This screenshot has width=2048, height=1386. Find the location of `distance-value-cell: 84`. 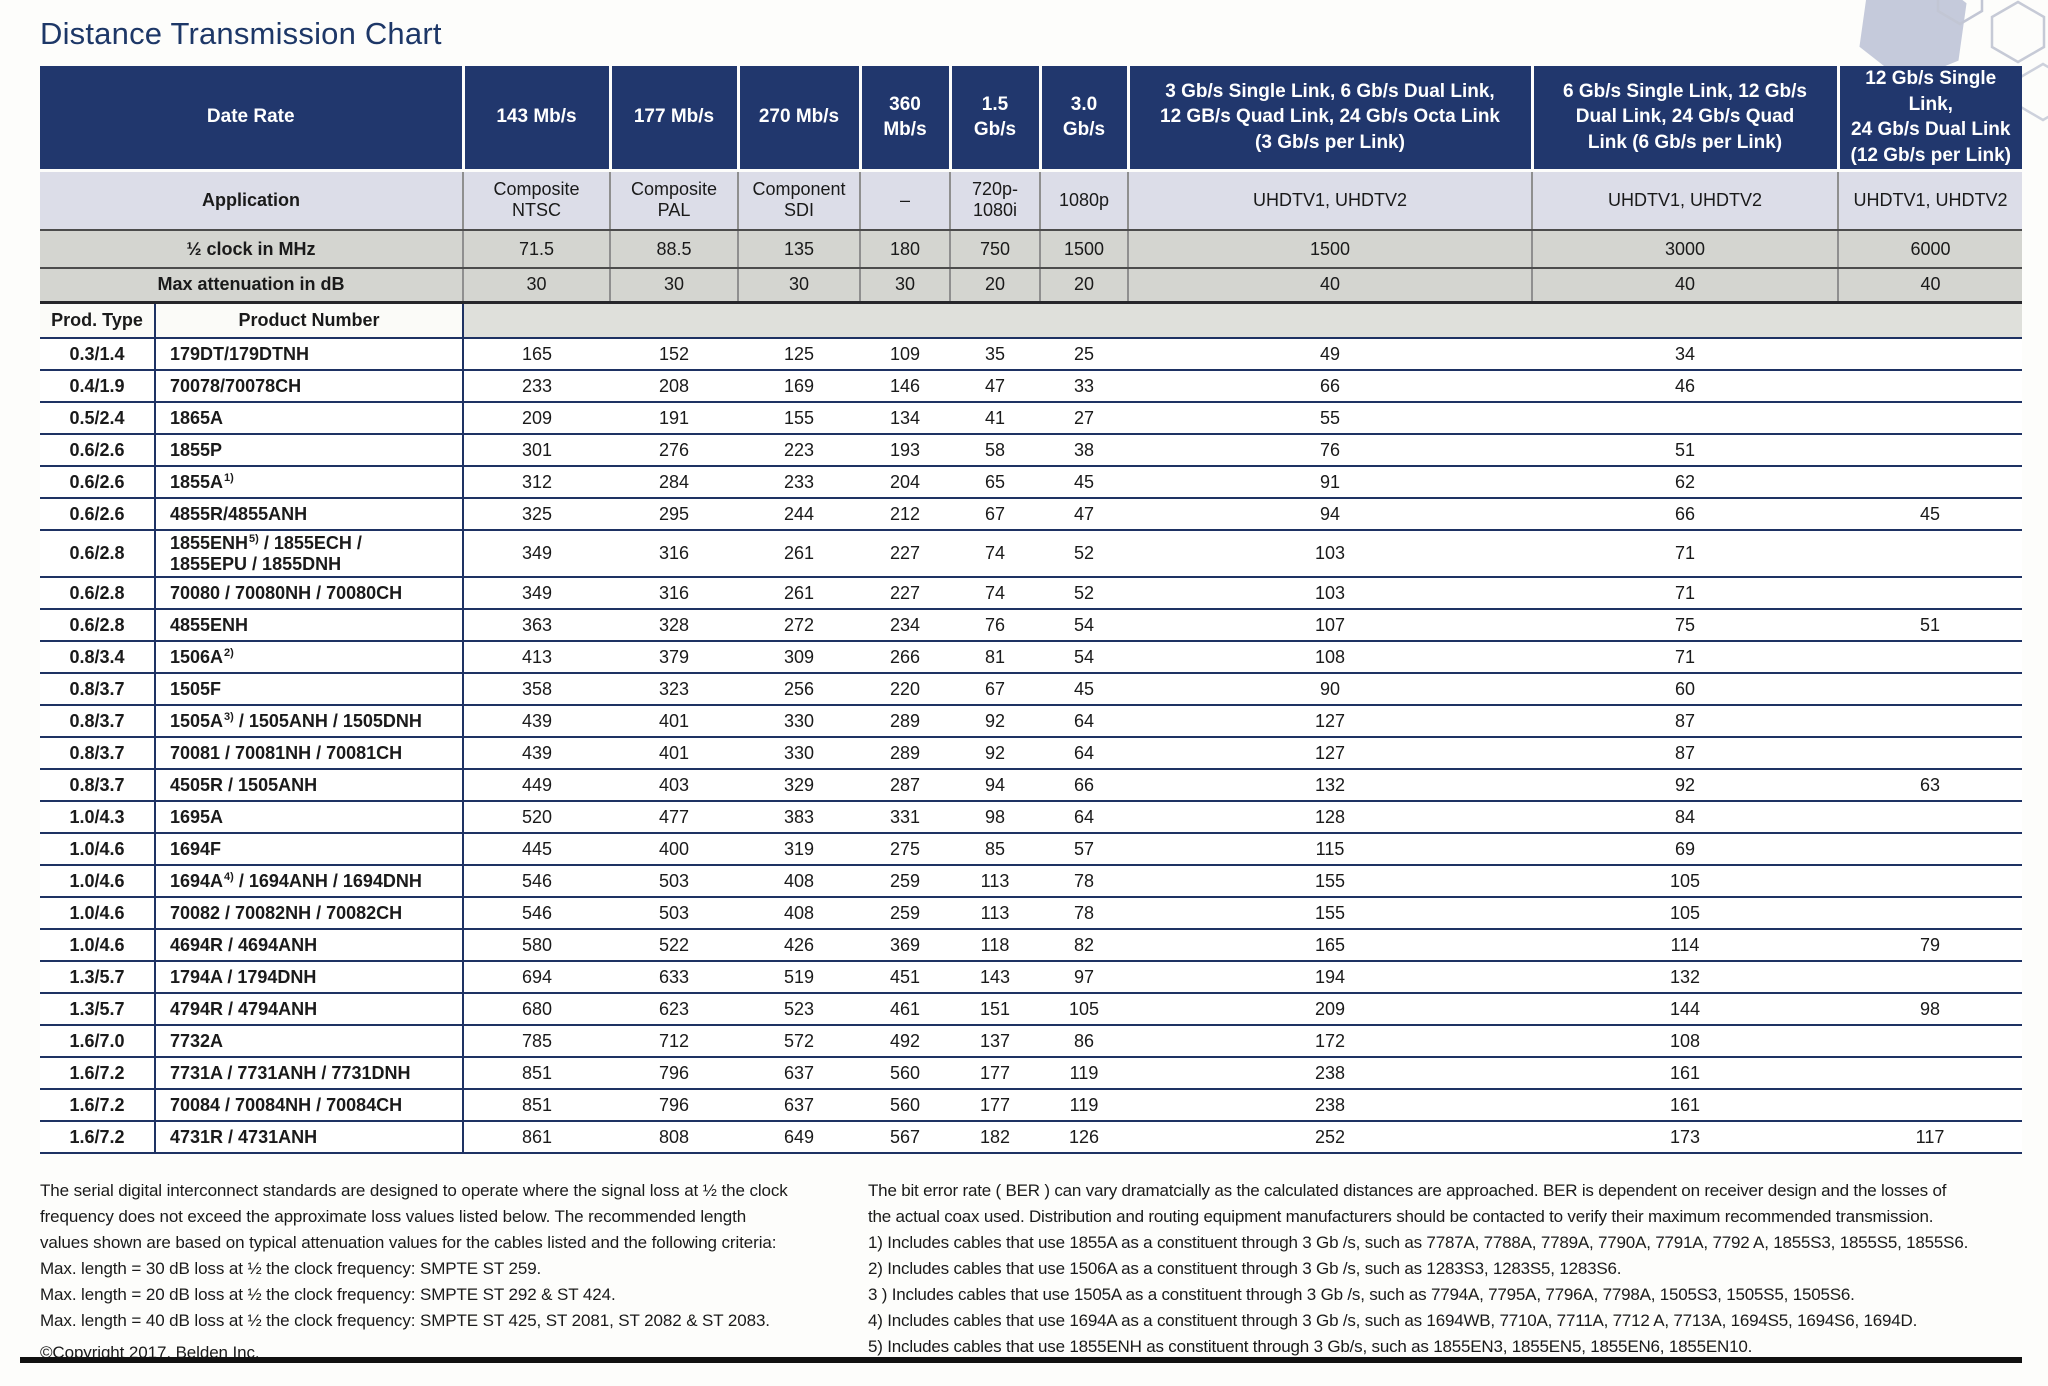

distance-value-cell: 84 is located at coordinates (1685, 818).